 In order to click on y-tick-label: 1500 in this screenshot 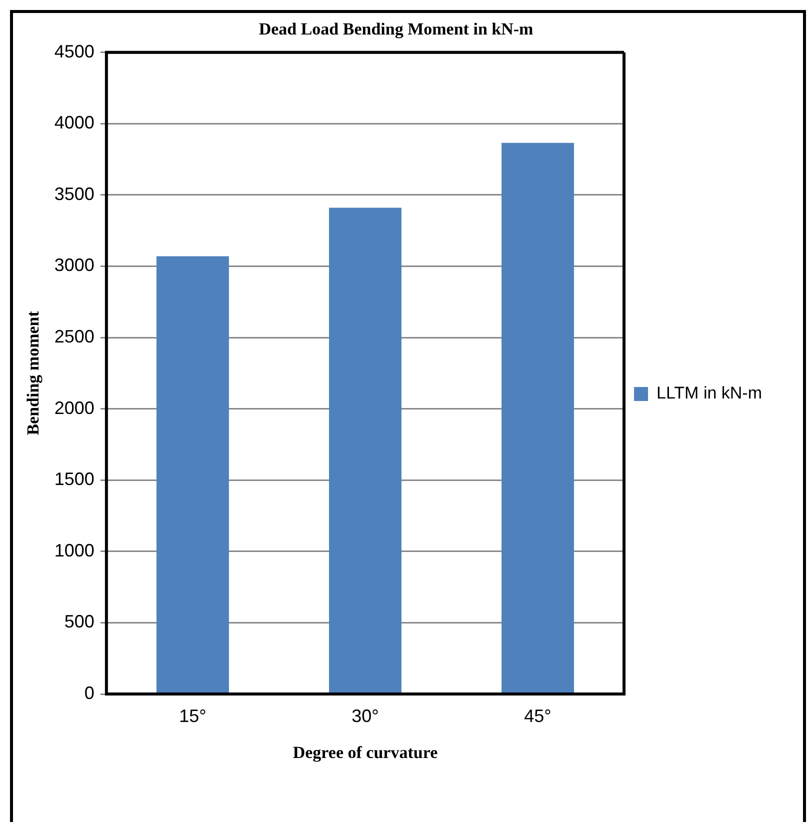, I will do `click(74, 479)`.